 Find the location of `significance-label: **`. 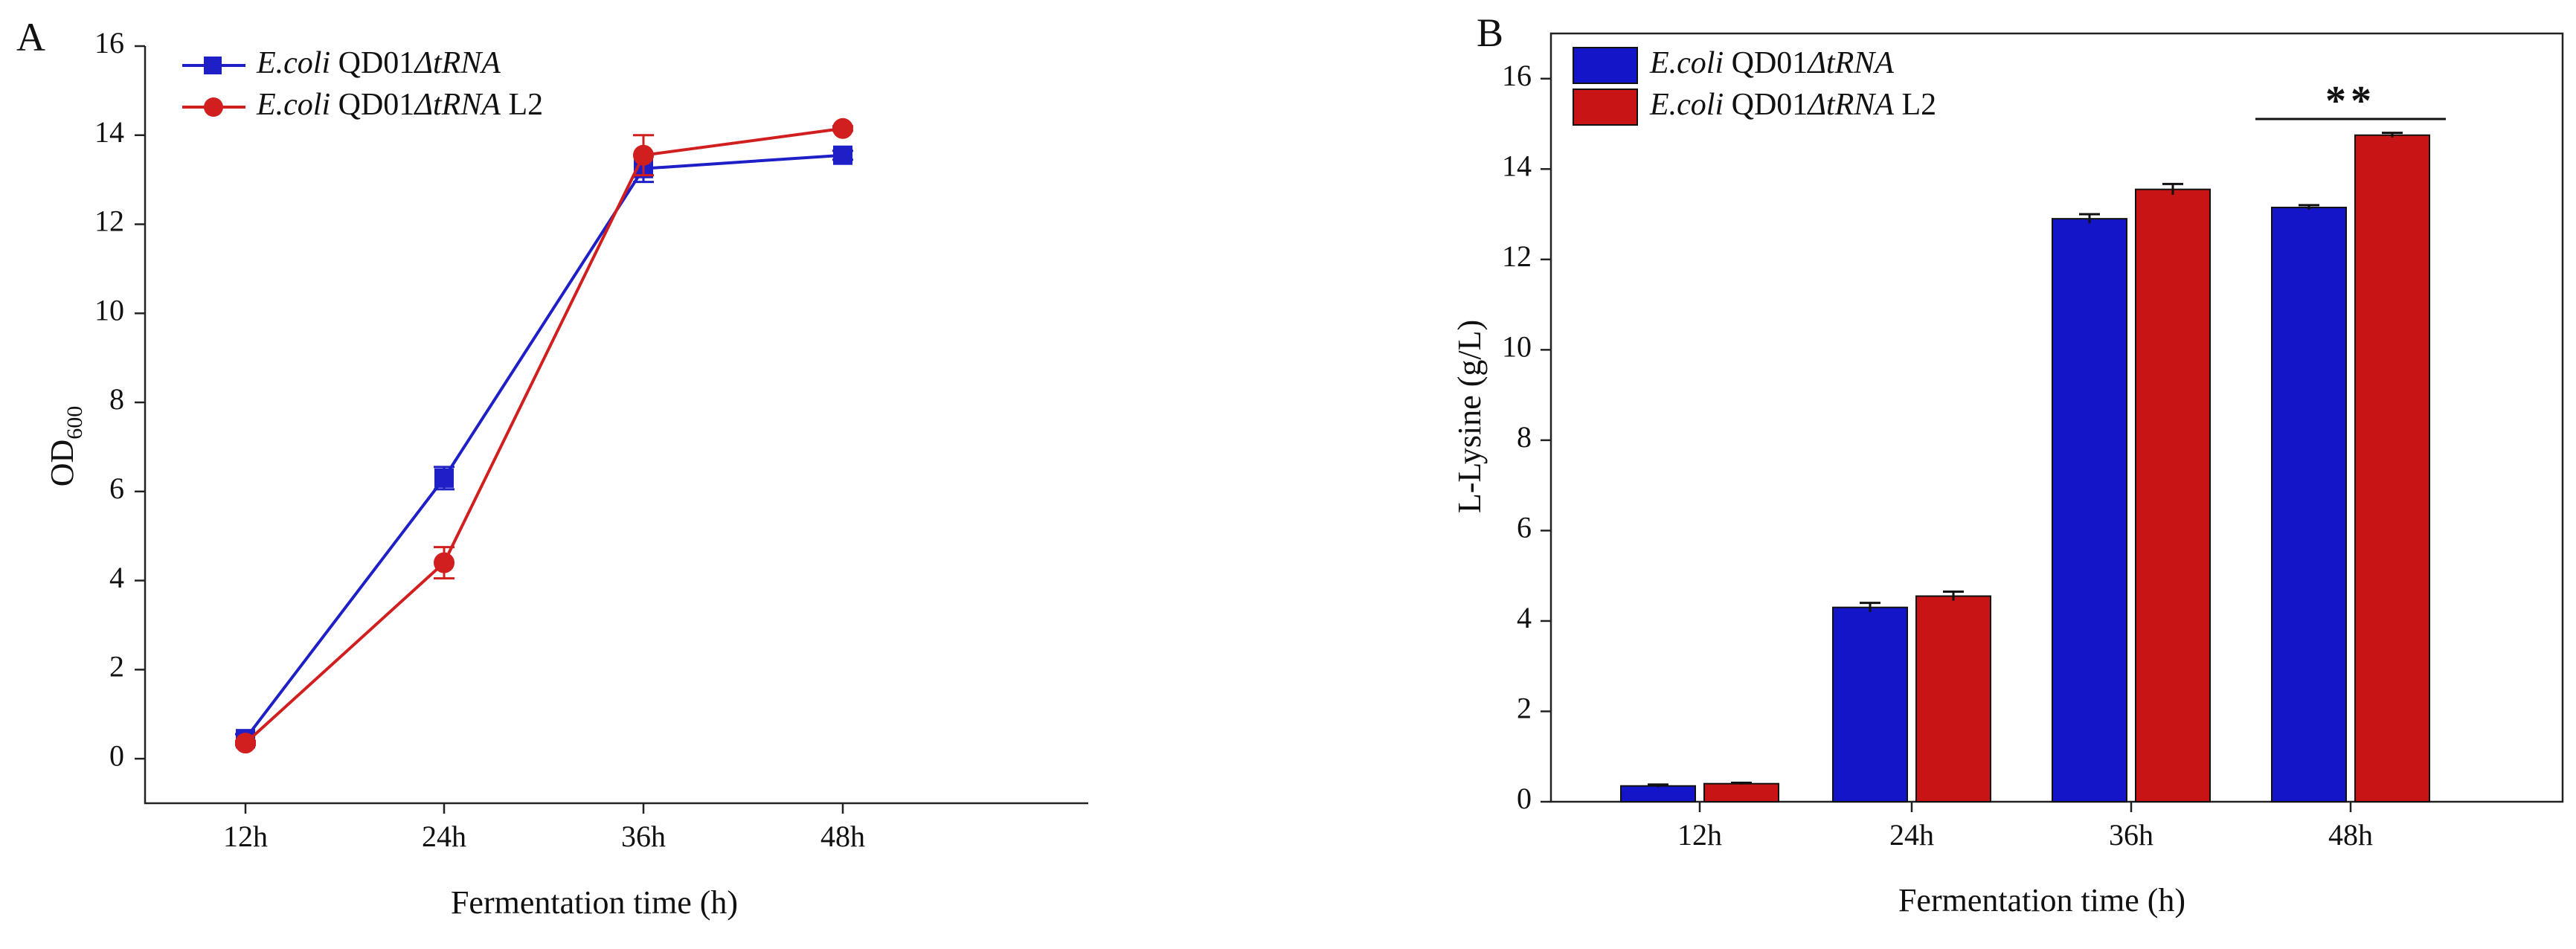

significance-label: ** is located at coordinates (2350, 101).